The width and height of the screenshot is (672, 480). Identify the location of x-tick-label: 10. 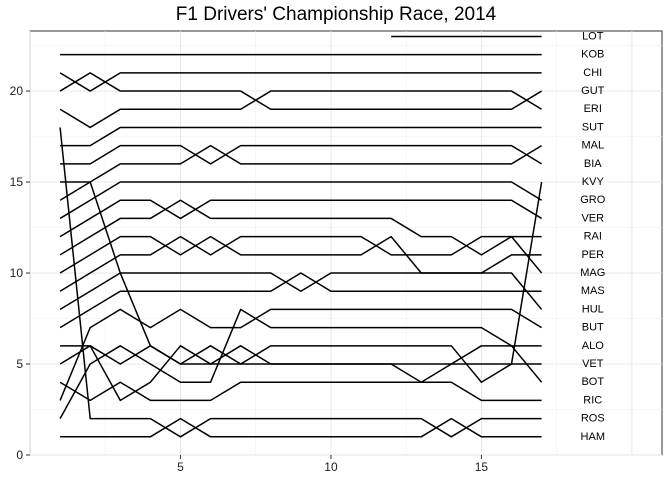
(331, 467).